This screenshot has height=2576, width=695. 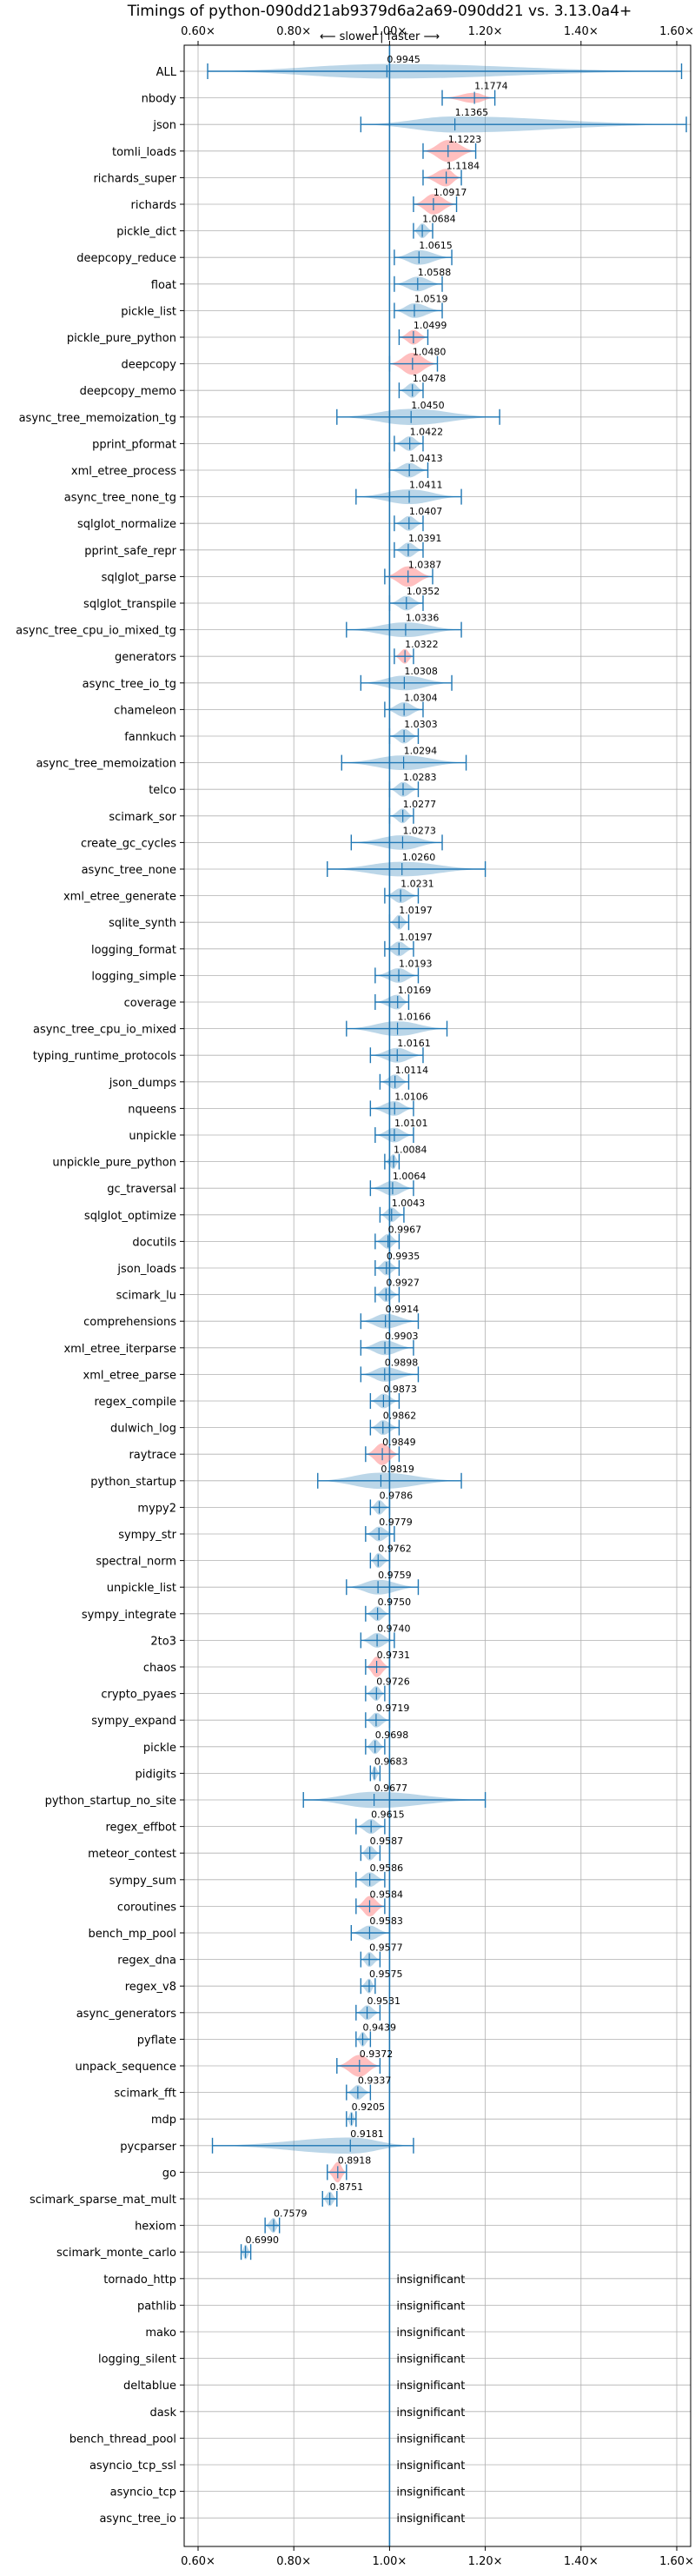 I want to click on benchmark-name-label: async_tree_memoization, so click(x=106, y=764).